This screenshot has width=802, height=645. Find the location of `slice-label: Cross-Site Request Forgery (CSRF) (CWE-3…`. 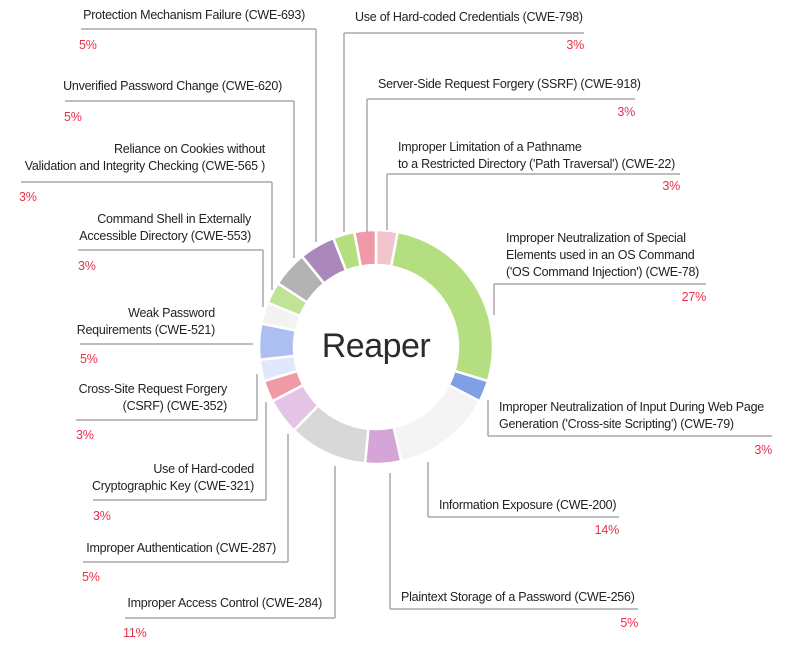

slice-label: Cross-Site Request Forgery (CSRF) (CWE-3… is located at coordinates (153, 397).